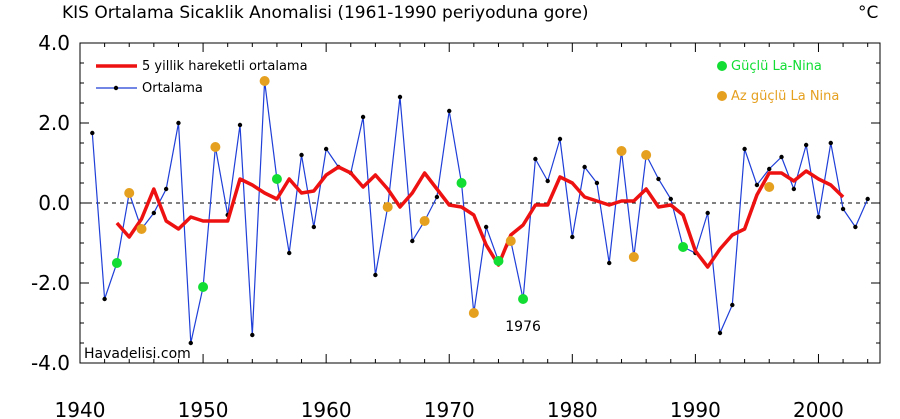  I want to click on y-tick-label: -4.0, so click(50, 363).